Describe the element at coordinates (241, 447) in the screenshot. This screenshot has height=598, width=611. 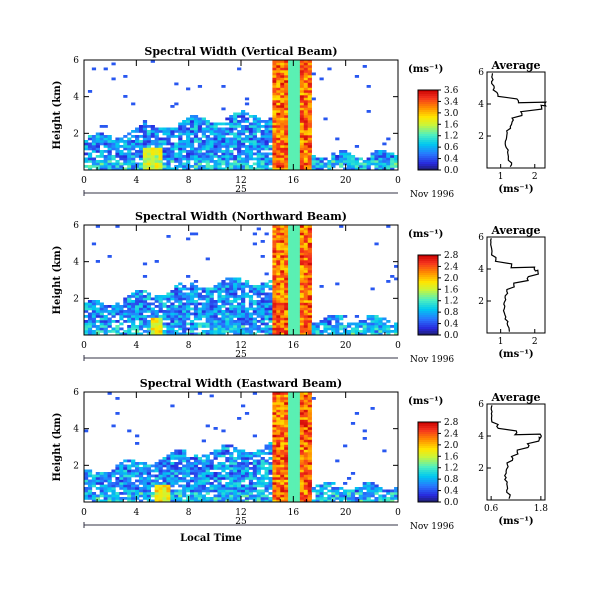
I see `heatmap-field` at that location.